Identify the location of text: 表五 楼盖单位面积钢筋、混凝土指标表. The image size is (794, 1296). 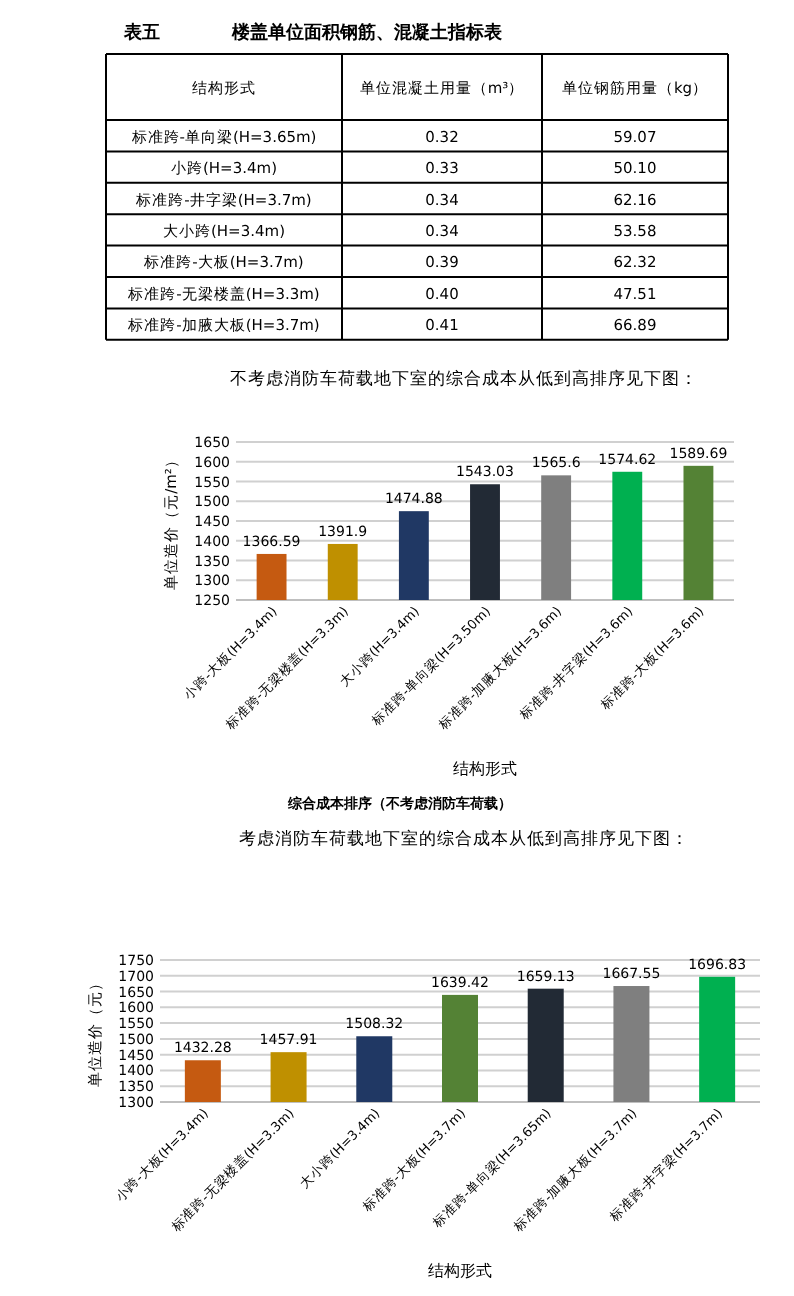
(313, 33).